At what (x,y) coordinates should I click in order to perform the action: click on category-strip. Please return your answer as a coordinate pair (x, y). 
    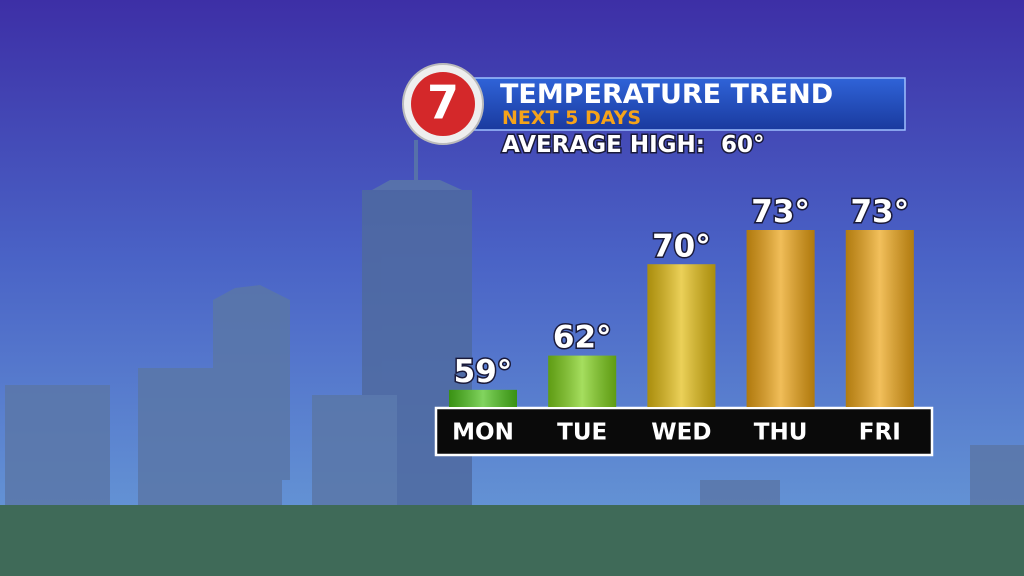
    Looking at the image, I should click on (684, 431).